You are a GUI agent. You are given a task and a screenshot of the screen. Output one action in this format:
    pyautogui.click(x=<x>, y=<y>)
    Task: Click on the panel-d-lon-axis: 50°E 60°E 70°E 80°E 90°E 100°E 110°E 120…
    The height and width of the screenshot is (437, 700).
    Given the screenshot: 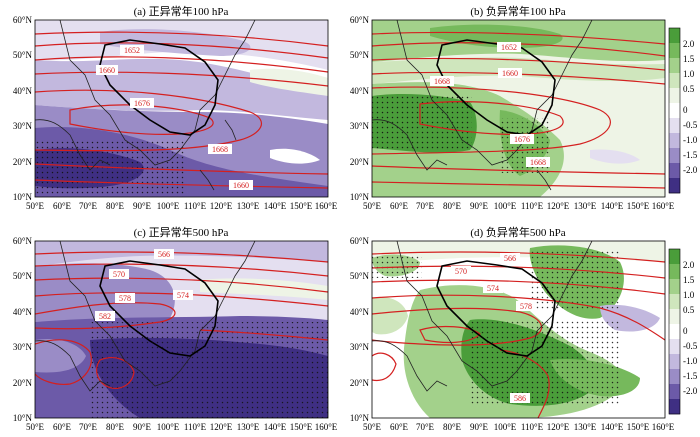 What is the action you would take?
    pyautogui.click(x=519, y=427)
    